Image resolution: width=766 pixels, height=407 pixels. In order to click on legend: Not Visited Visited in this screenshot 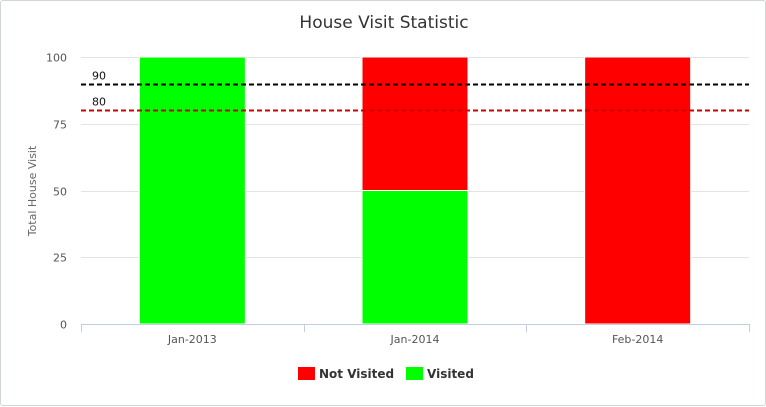, I will do `click(386, 374)`.